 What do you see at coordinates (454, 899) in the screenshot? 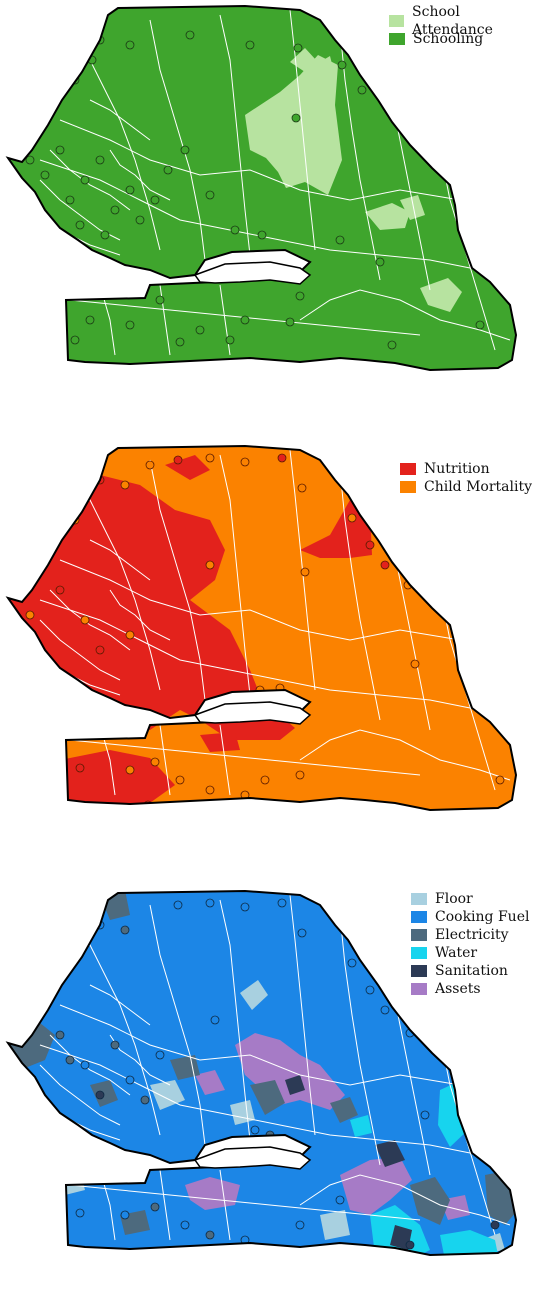
I see `legend-label: Floor` at bounding box center [454, 899].